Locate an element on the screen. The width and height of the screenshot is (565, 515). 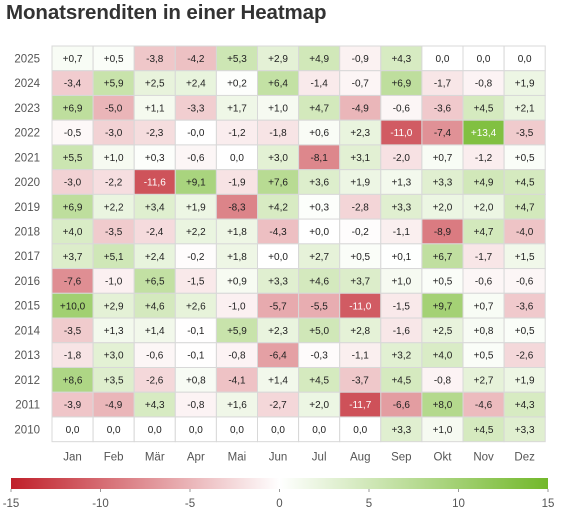
cell-value-label: -1,1 is located at coordinates (402, 232).